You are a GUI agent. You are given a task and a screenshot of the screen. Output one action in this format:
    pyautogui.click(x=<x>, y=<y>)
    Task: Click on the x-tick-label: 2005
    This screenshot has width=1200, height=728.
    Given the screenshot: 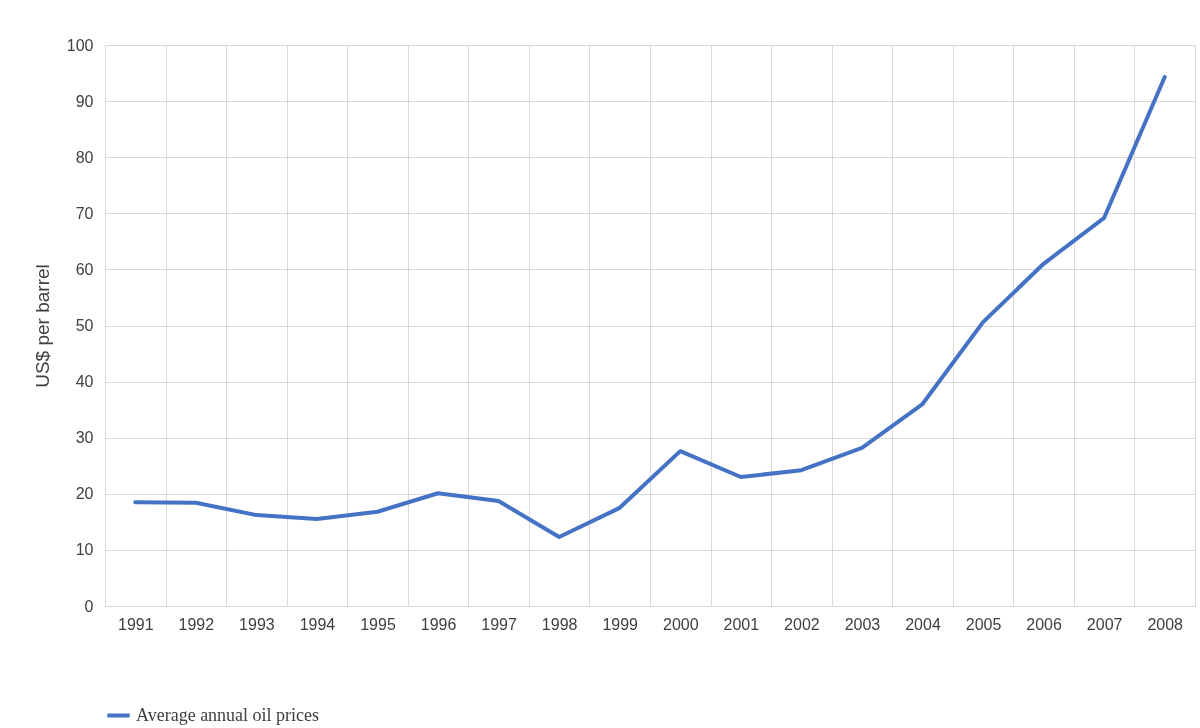 What is the action you would take?
    pyautogui.click(x=983, y=624)
    